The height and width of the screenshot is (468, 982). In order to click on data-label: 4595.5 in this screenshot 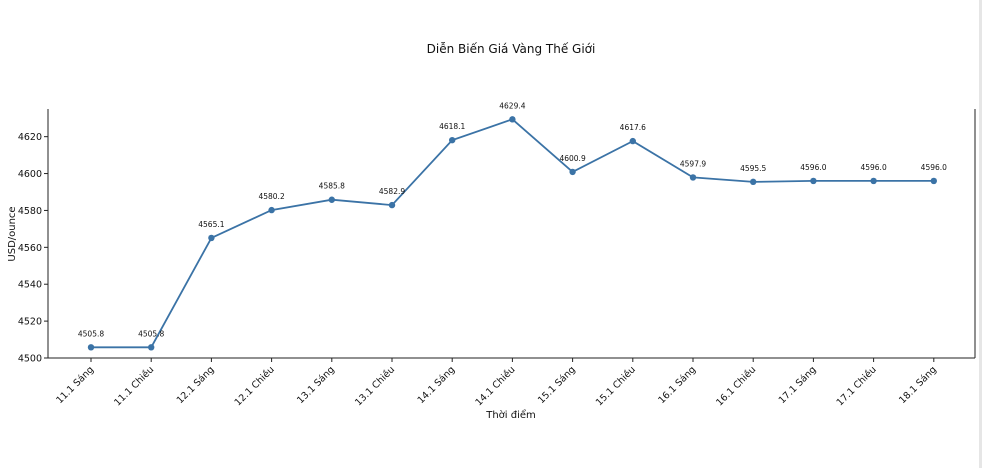, I will do `click(753, 168)`.